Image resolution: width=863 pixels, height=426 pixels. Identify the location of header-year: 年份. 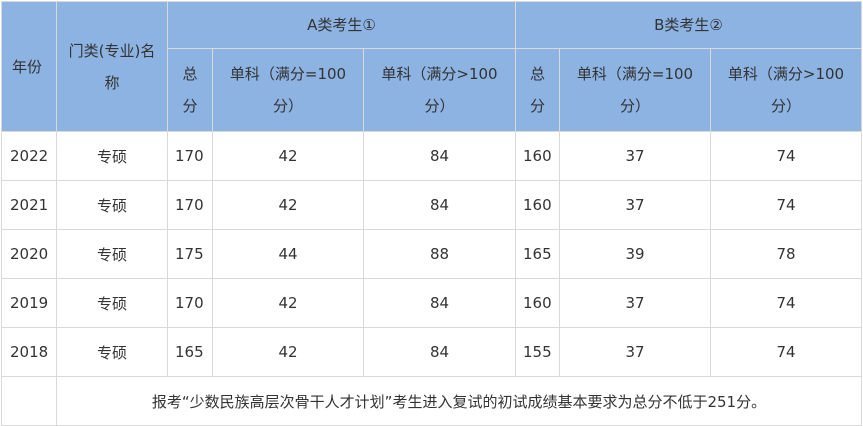
(29, 66).